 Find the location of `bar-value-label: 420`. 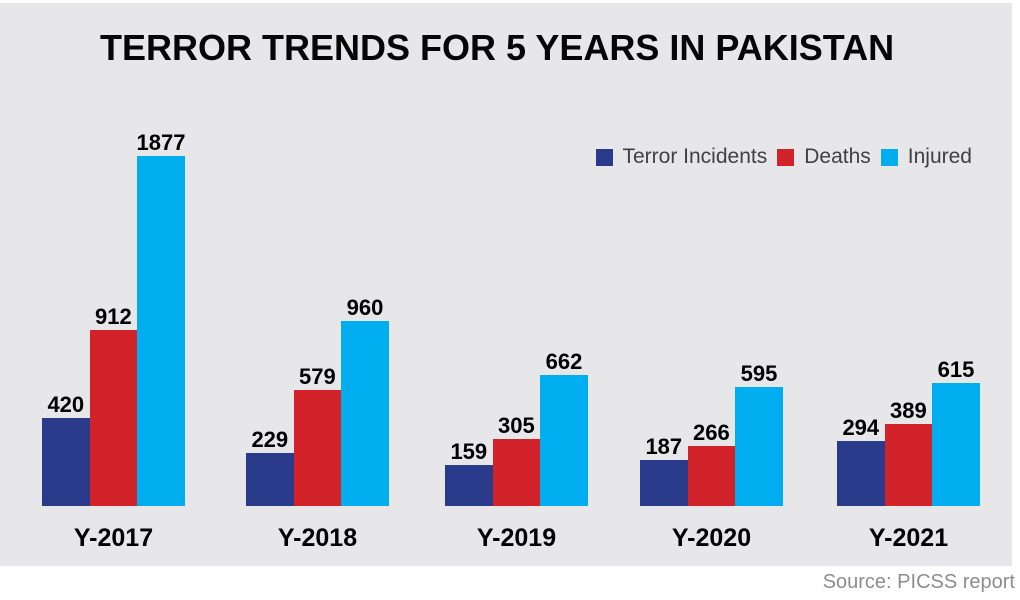

bar-value-label: 420 is located at coordinates (66, 404).